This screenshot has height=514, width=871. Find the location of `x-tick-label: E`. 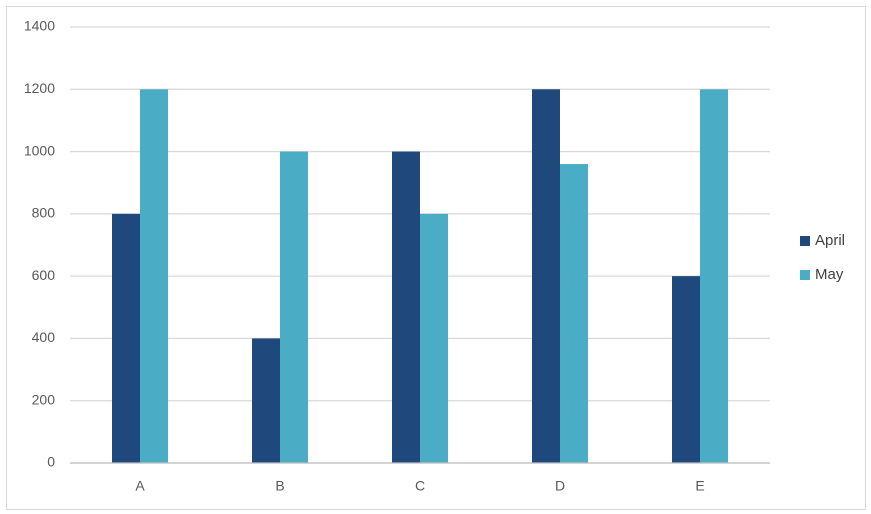

x-tick-label: E is located at coordinates (699, 486).